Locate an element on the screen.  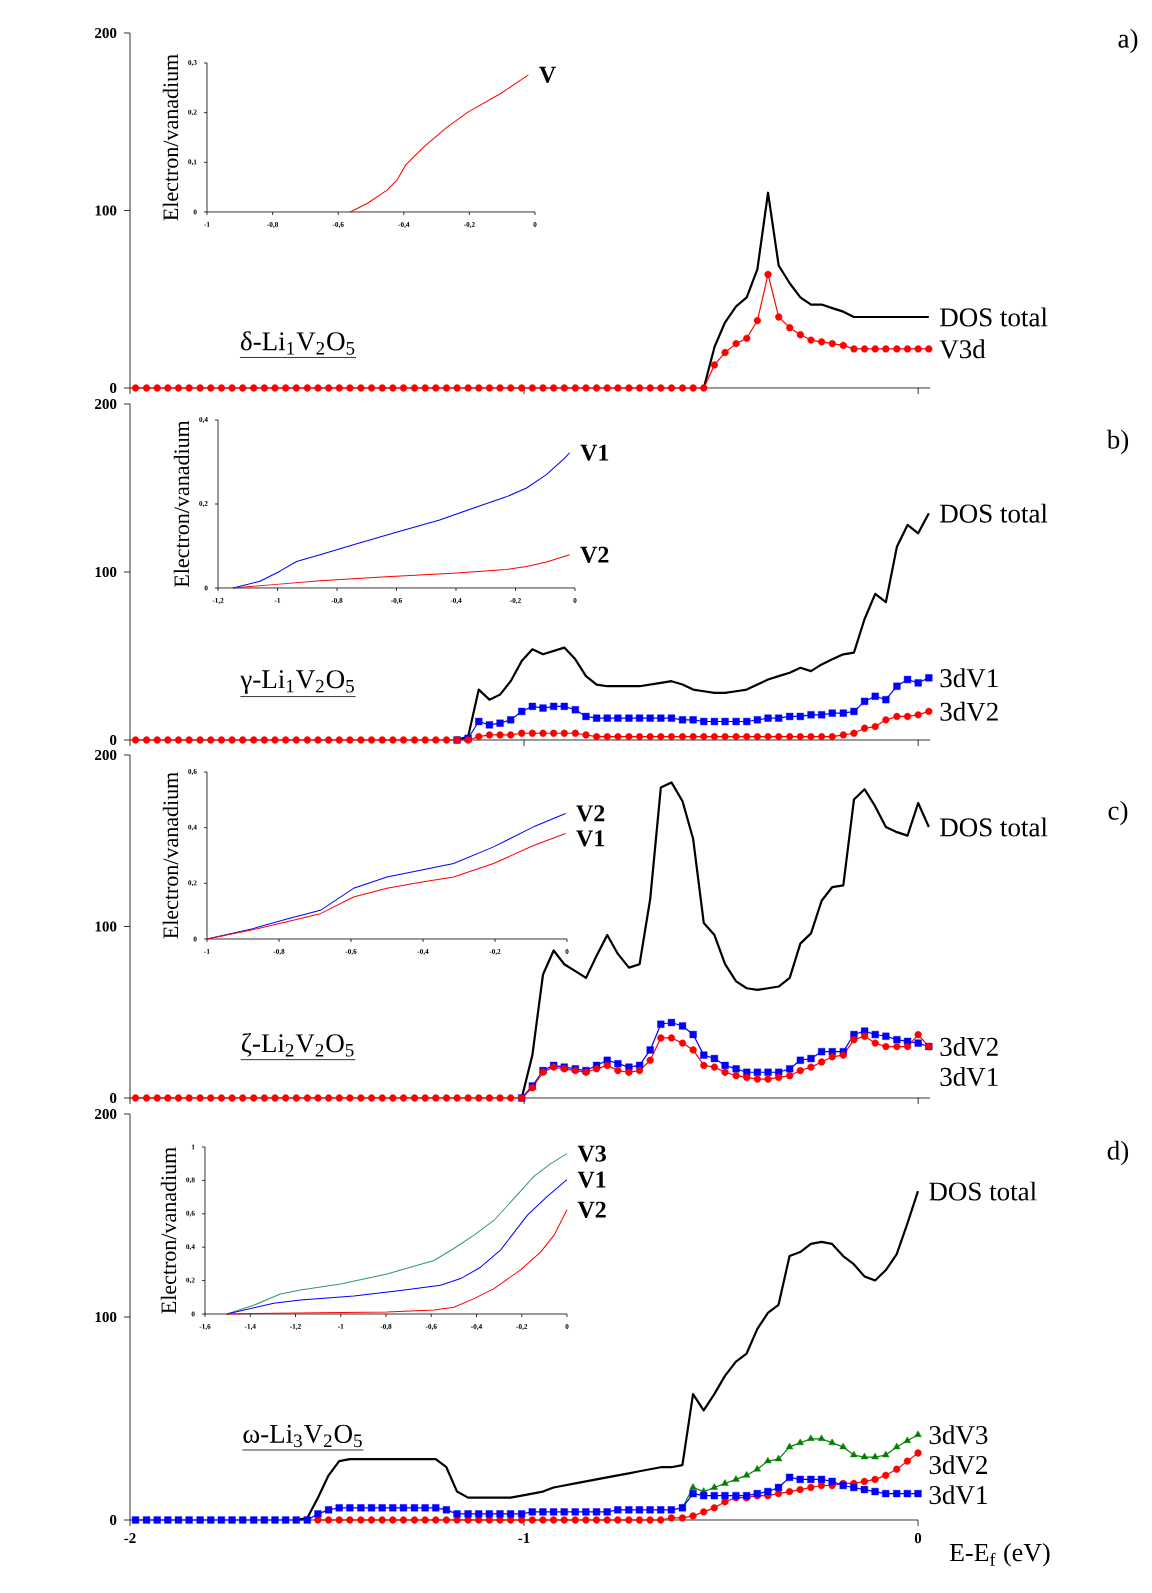
series-label: V is located at coordinates (547, 74).